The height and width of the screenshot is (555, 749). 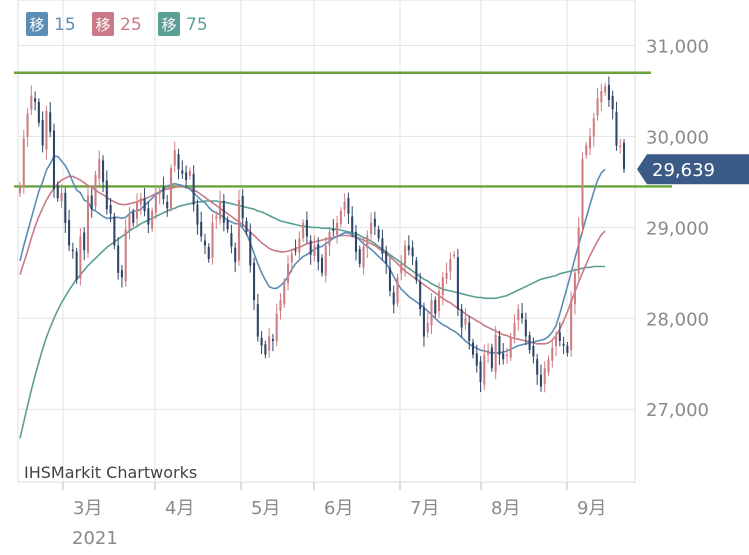 I want to click on chart-credit: IHSMarkit Chartworks, so click(x=110, y=472).